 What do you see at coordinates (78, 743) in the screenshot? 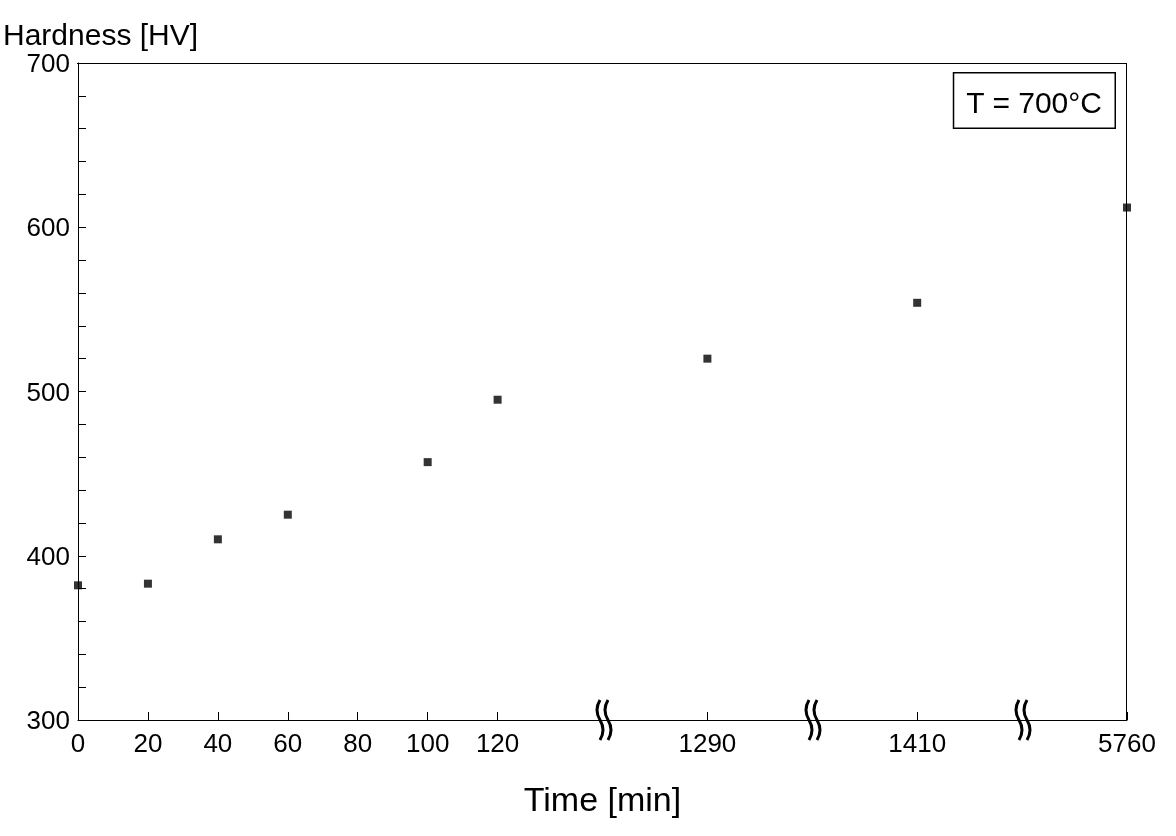
I see `x-tick-label: 0` at bounding box center [78, 743].